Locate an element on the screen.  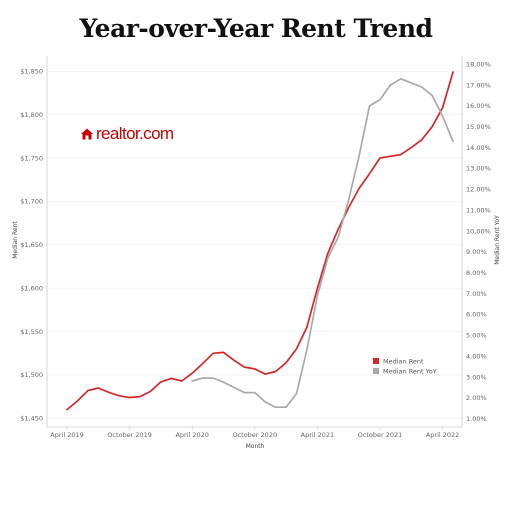
y-left-tick-label: $1,700 is located at coordinates (31, 202).